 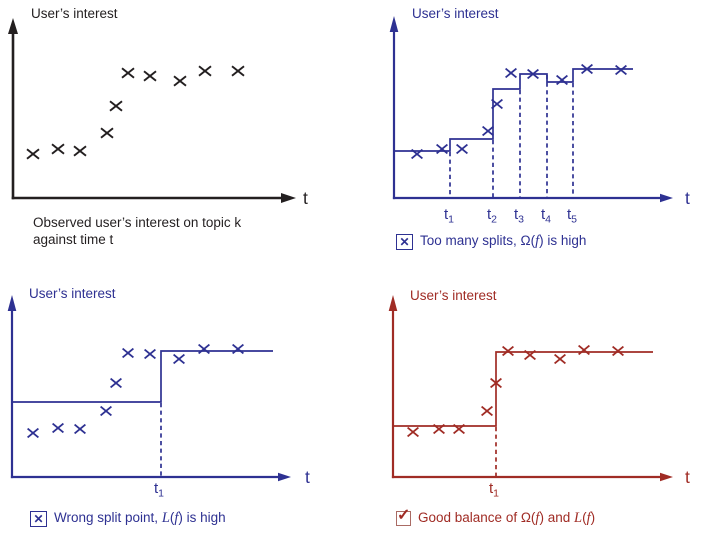 What do you see at coordinates (503, 241) in the screenshot?
I see `caption-text: Too many splits, Ω(f) is high` at bounding box center [503, 241].